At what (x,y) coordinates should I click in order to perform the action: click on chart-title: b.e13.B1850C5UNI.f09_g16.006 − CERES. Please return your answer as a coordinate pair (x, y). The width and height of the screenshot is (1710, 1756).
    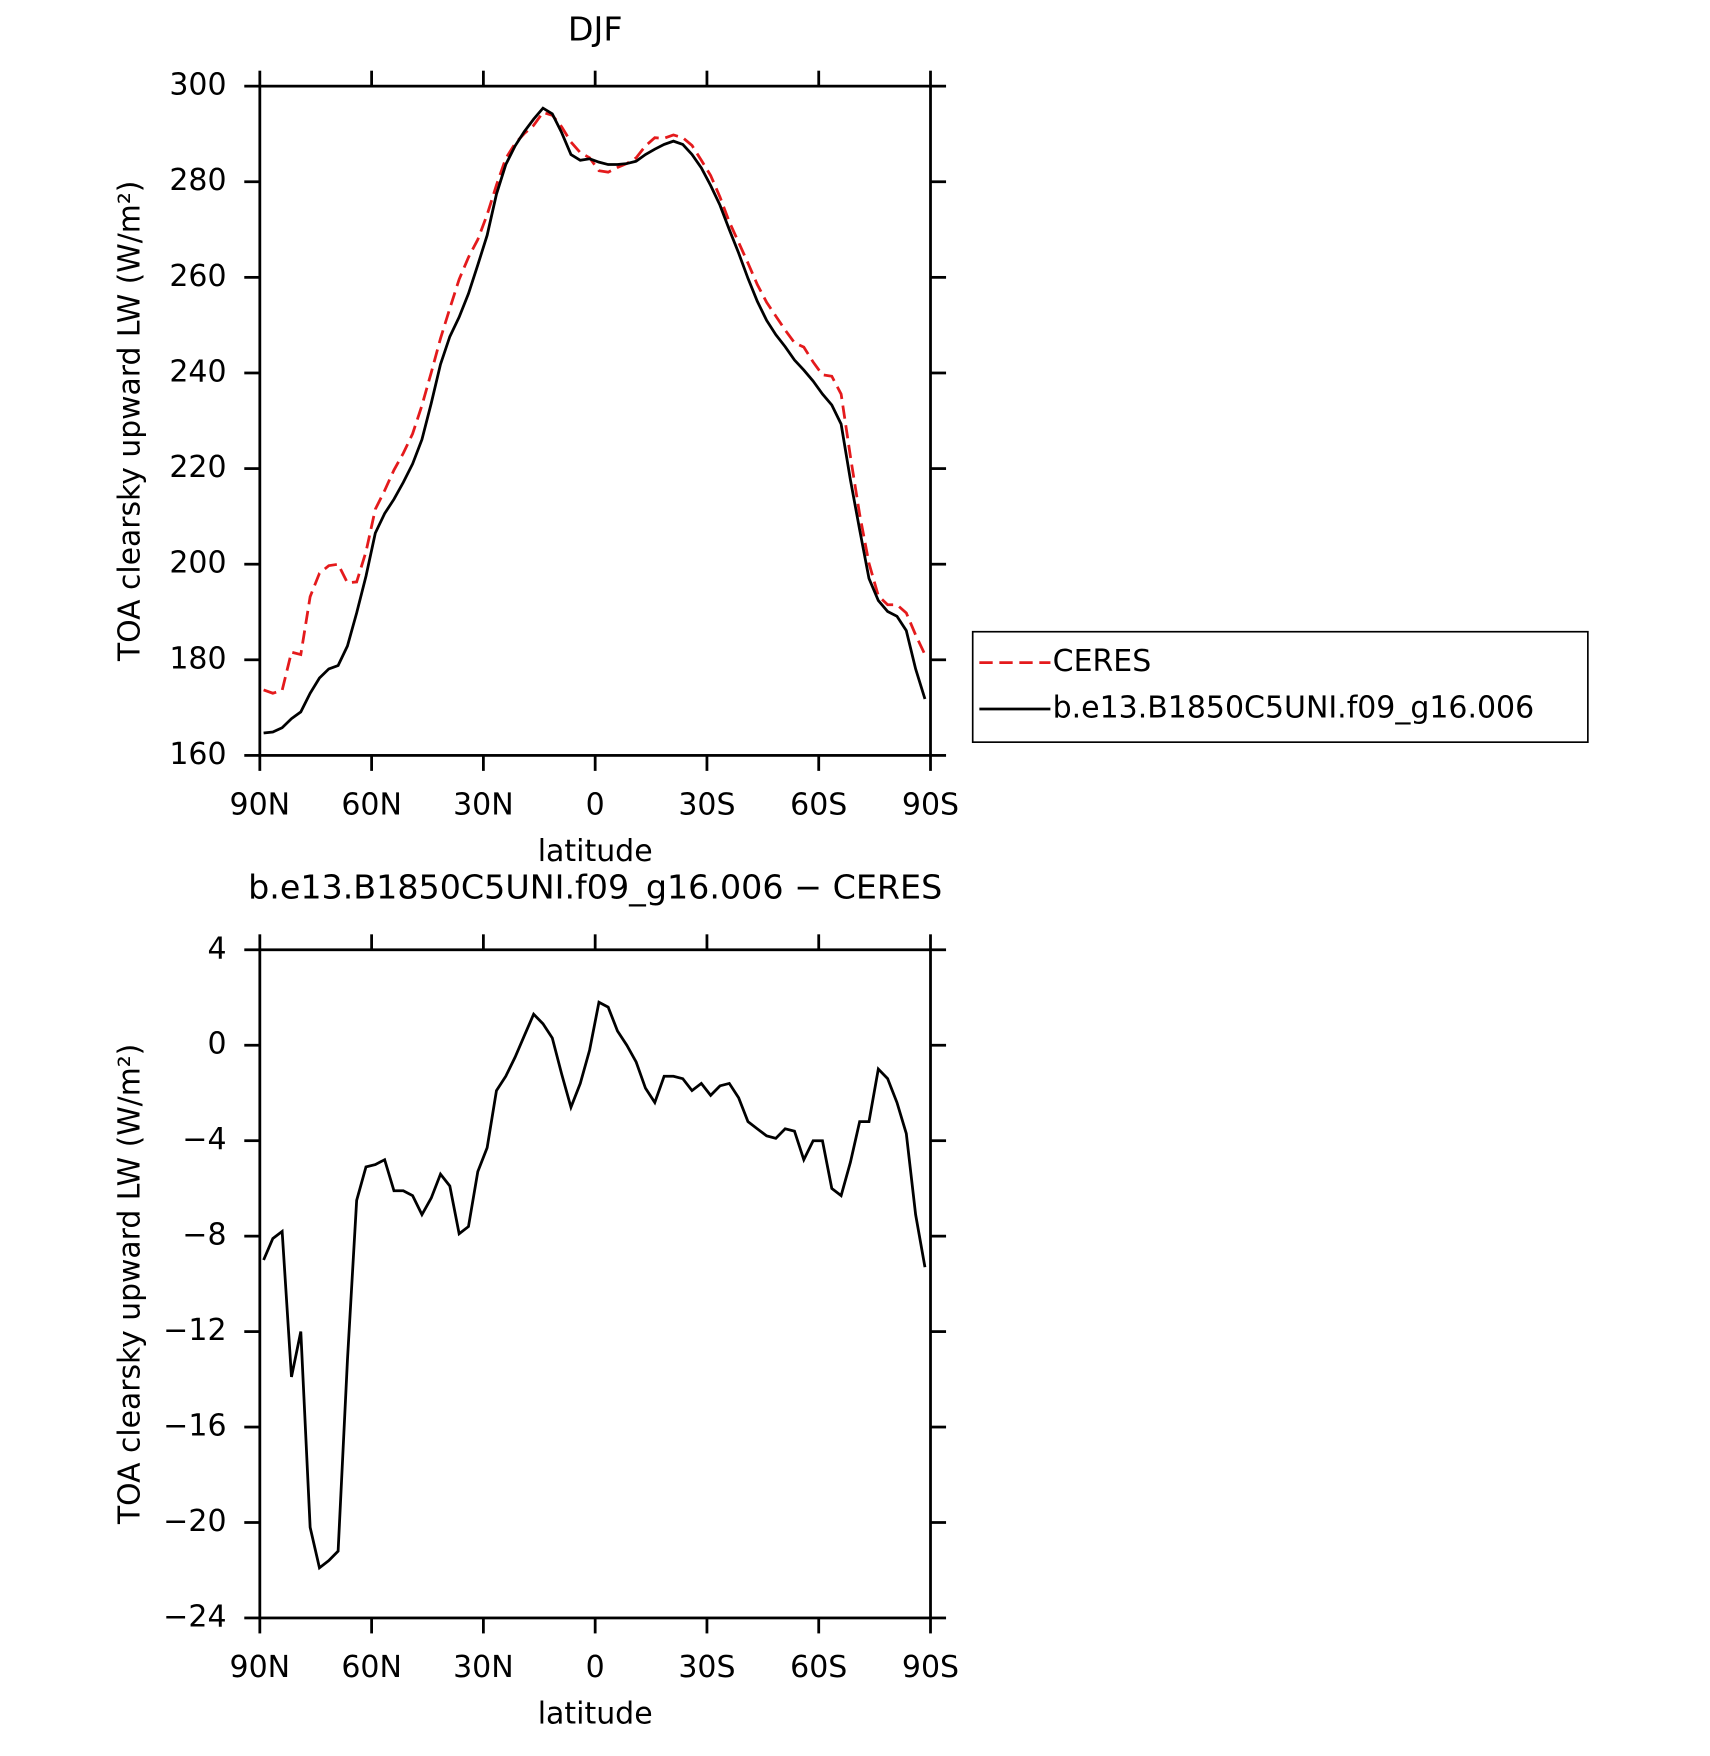
    Looking at the image, I should click on (595, 887).